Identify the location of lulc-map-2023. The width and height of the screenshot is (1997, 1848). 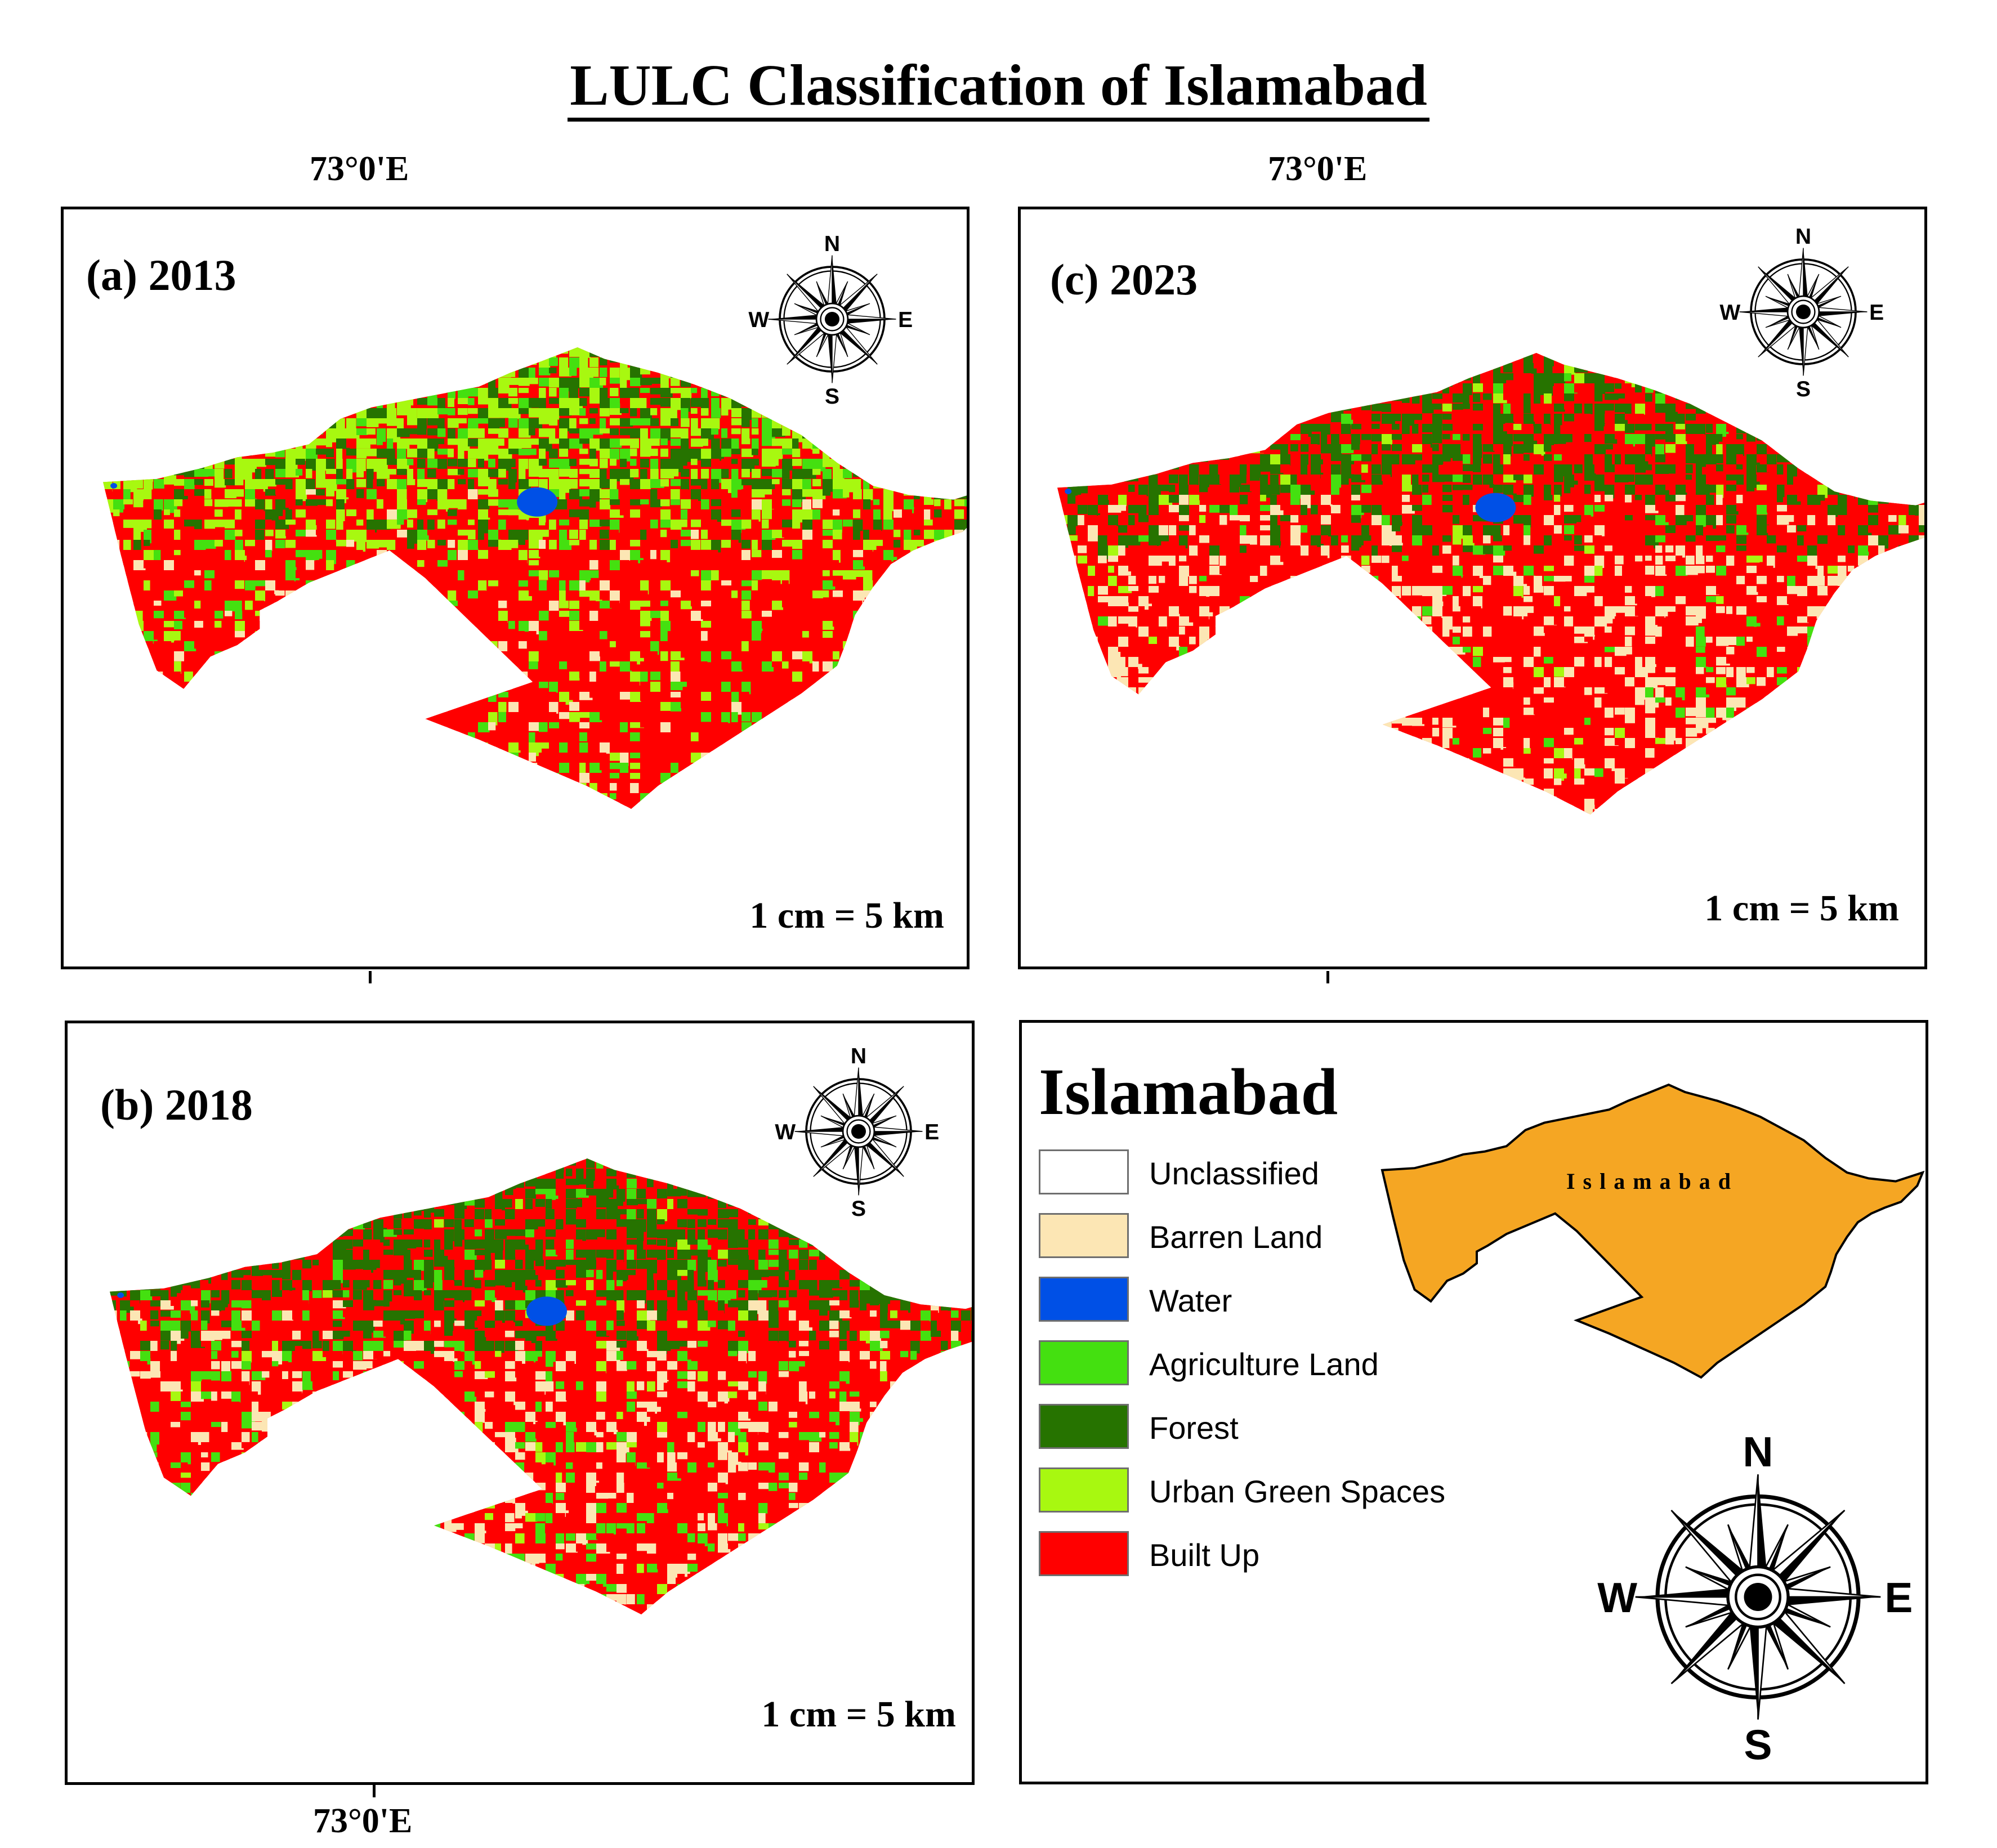
(1490, 584).